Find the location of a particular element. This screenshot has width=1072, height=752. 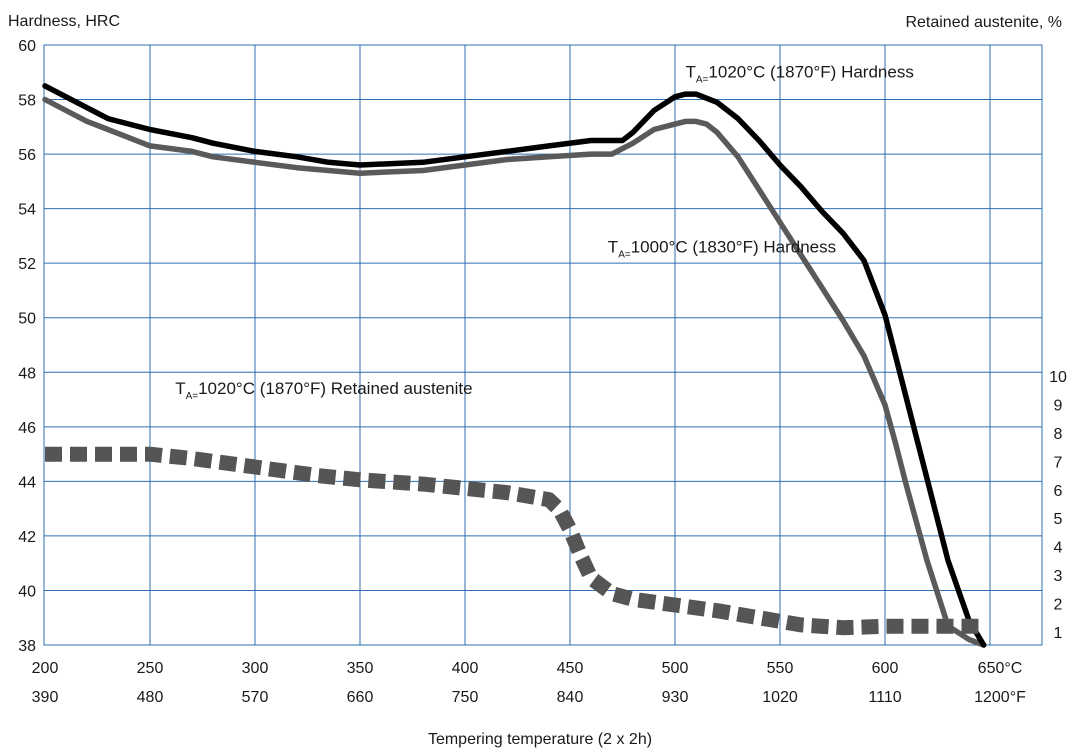

y-right-tick-label: 2 is located at coordinates (1058, 605).